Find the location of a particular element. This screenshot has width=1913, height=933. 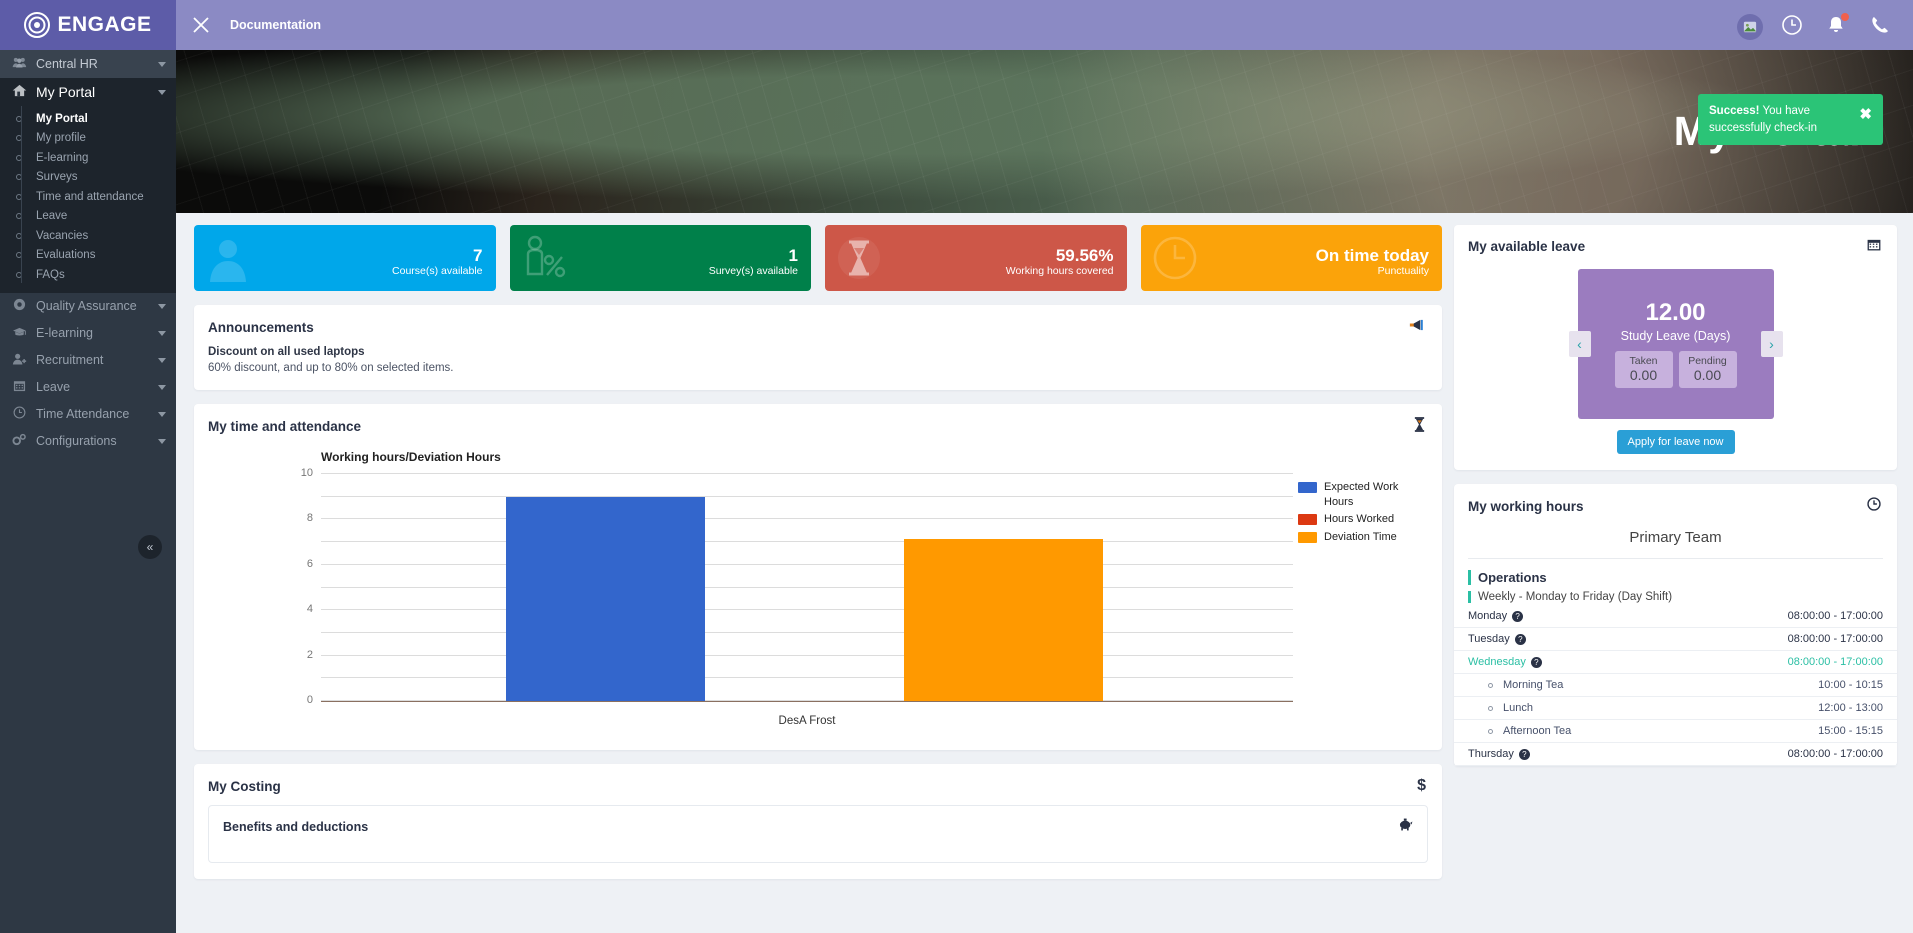

sidebar-item-leave: Leave is located at coordinates (88, 217).